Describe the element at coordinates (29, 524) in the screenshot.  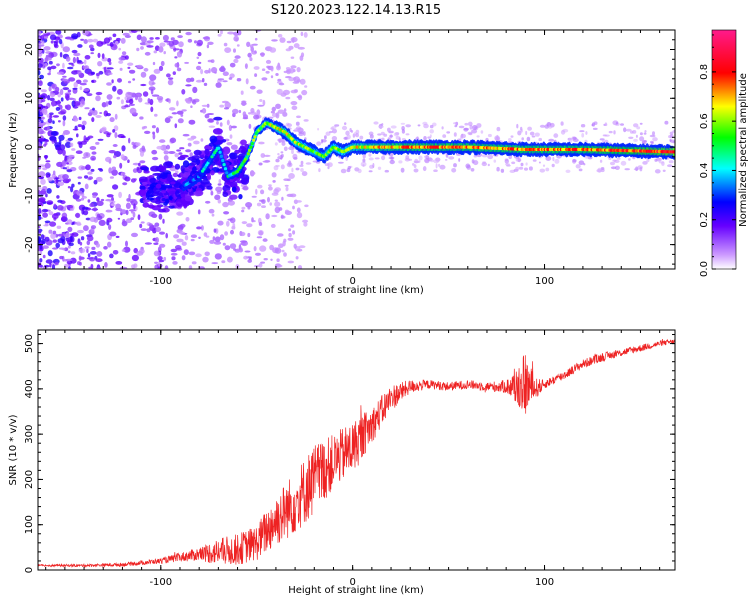
I see `y-tick-label: 100` at that location.